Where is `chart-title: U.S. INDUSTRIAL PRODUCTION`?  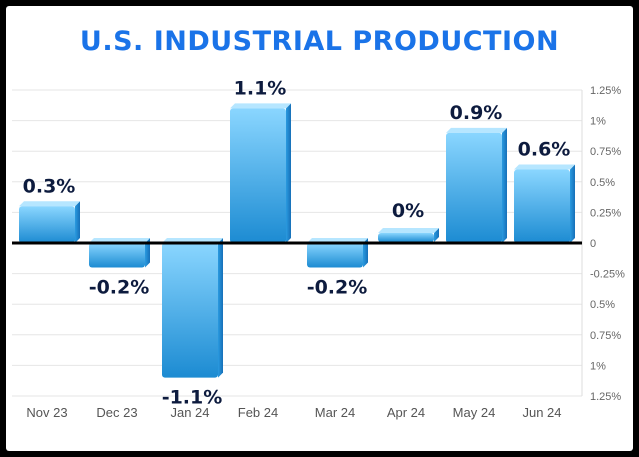
chart-title: U.S. INDUSTRIAL PRODUCTION is located at coordinates (319, 41).